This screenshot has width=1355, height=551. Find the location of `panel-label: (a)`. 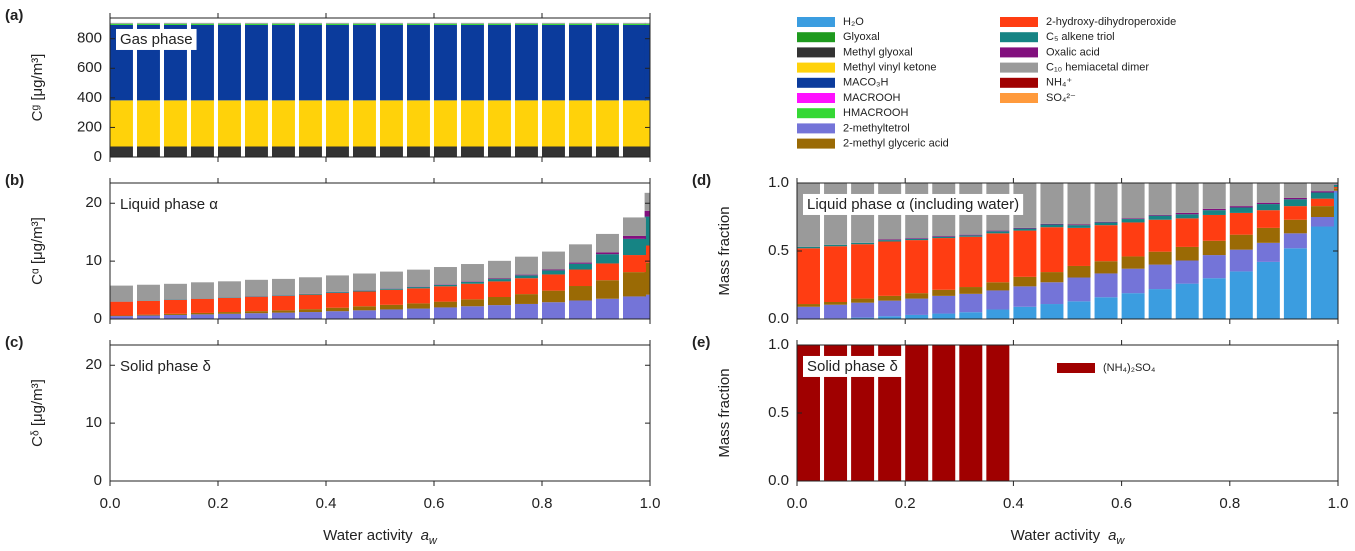

panel-label: (a) is located at coordinates (14, 15).